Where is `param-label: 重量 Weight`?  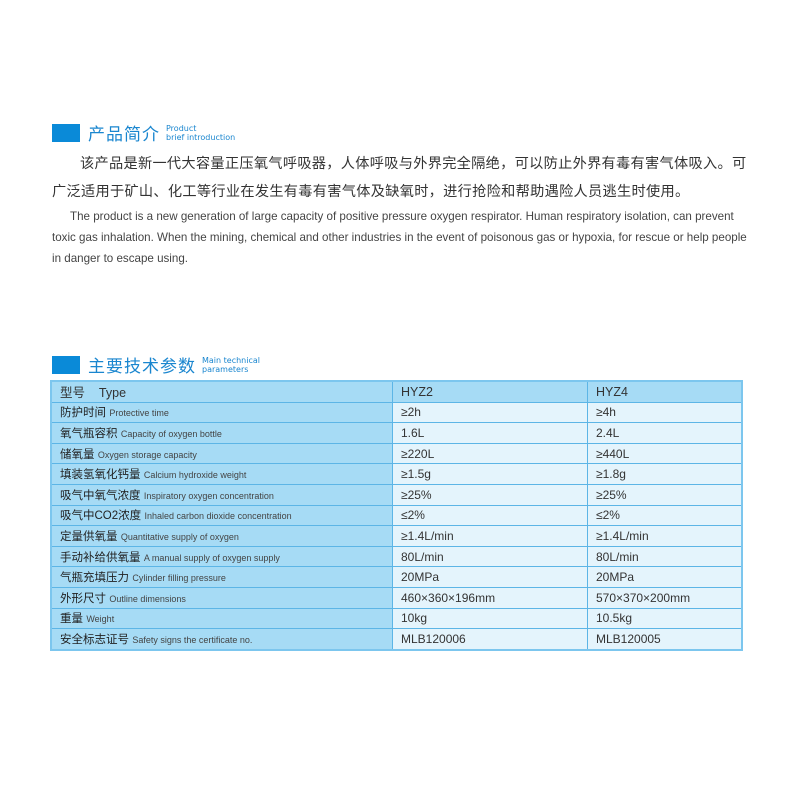 param-label: 重量 Weight is located at coordinates (221, 618).